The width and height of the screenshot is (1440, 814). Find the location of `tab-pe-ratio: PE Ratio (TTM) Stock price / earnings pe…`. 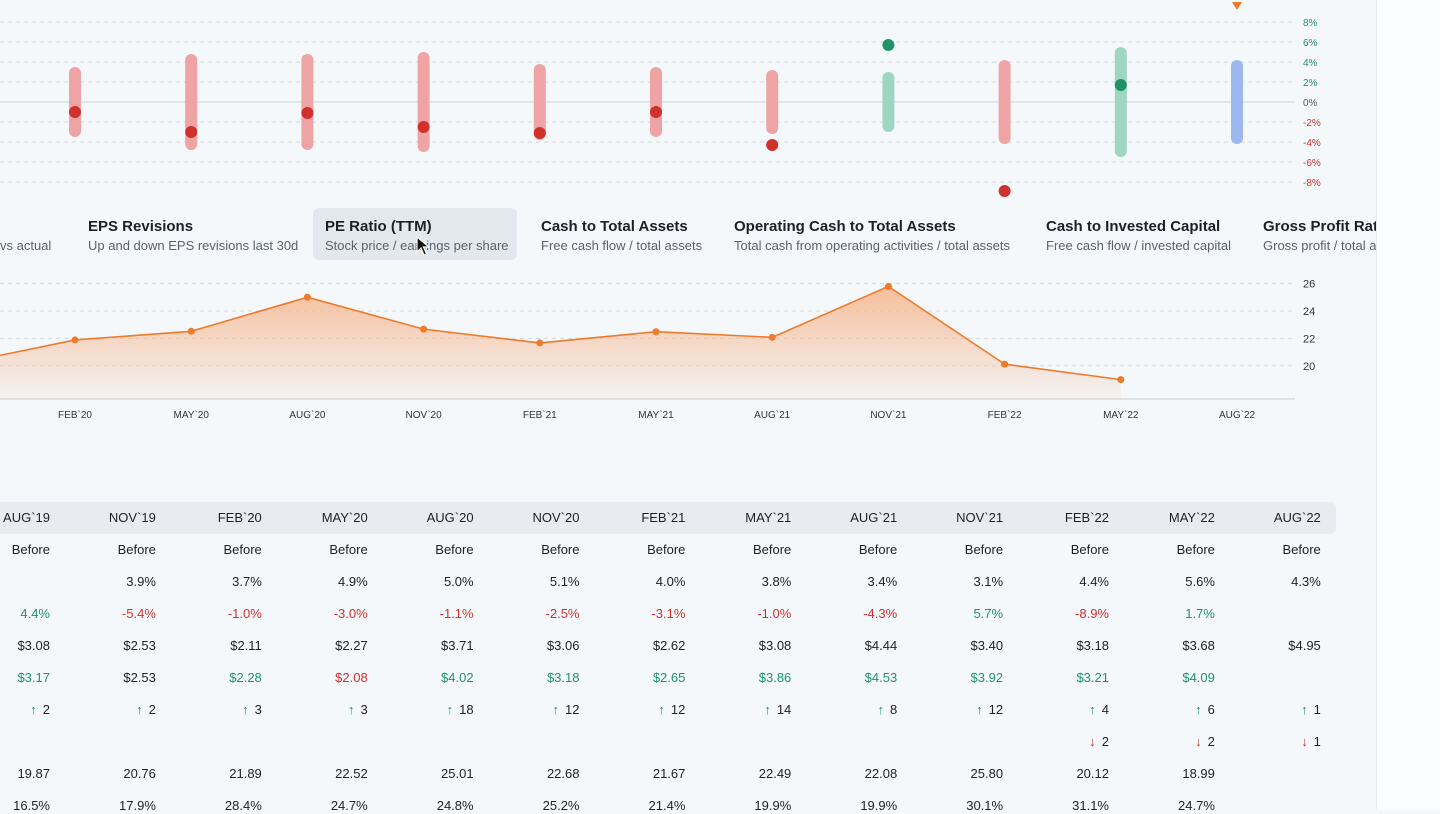

tab-pe-ratio: PE Ratio (TTM) Stock price / earnings pe… is located at coordinates (415, 234).